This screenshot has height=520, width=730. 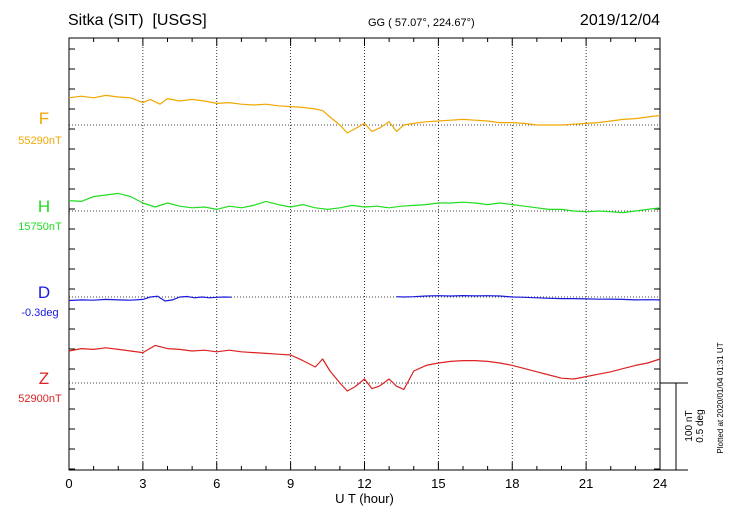 What do you see at coordinates (364, 483) in the screenshot?
I see `x-tick-label: 12` at bounding box center [364, 483].